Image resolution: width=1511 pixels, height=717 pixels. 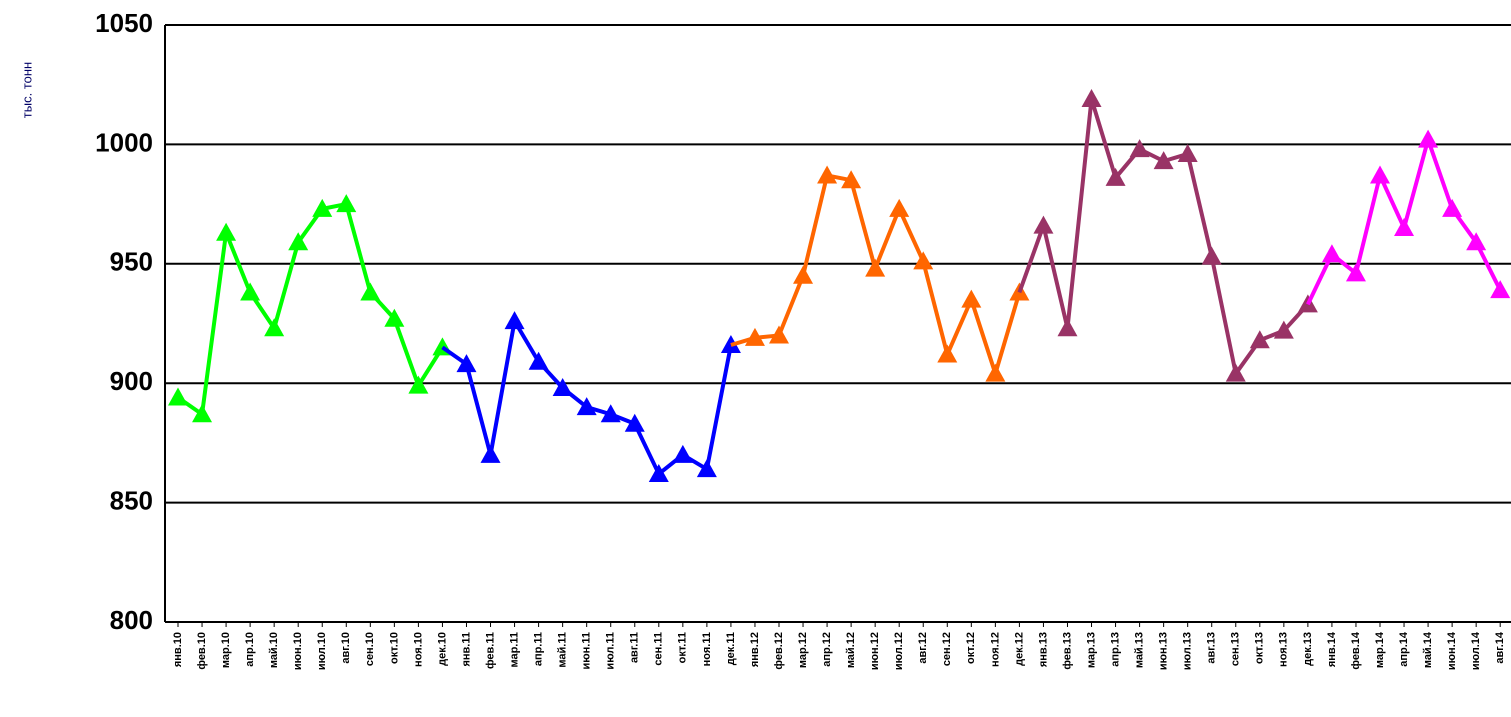 I want to click on x-tick-label: апр.12, so click(x=827, y=649).